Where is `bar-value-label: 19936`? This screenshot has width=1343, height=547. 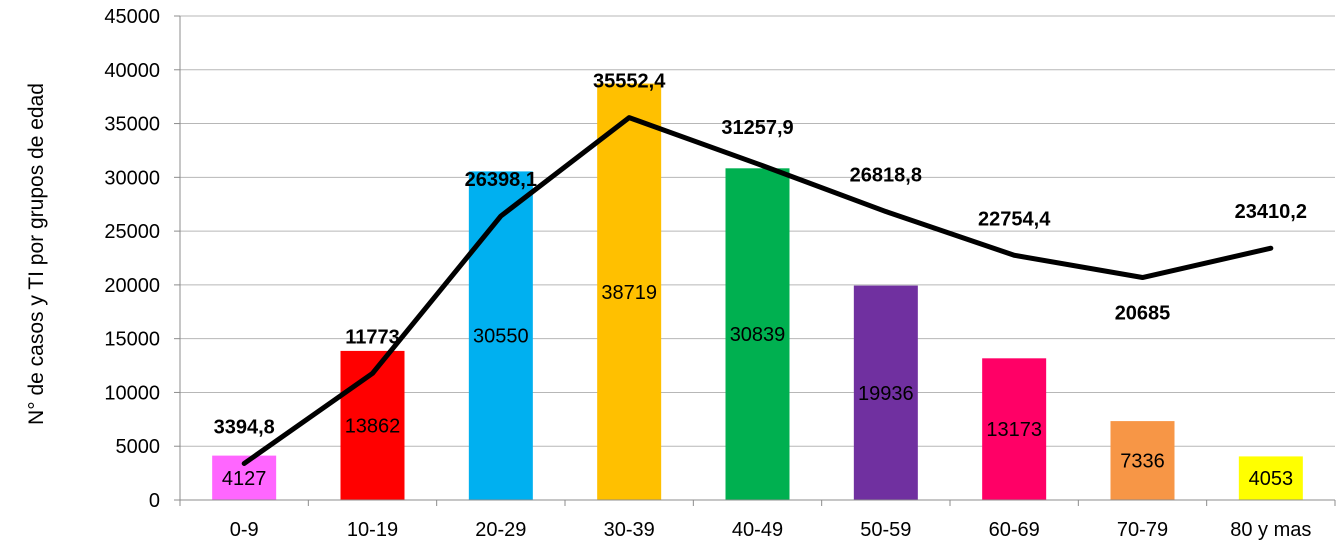 bar-value-label: 19936 is located at coordinates (886, 394).